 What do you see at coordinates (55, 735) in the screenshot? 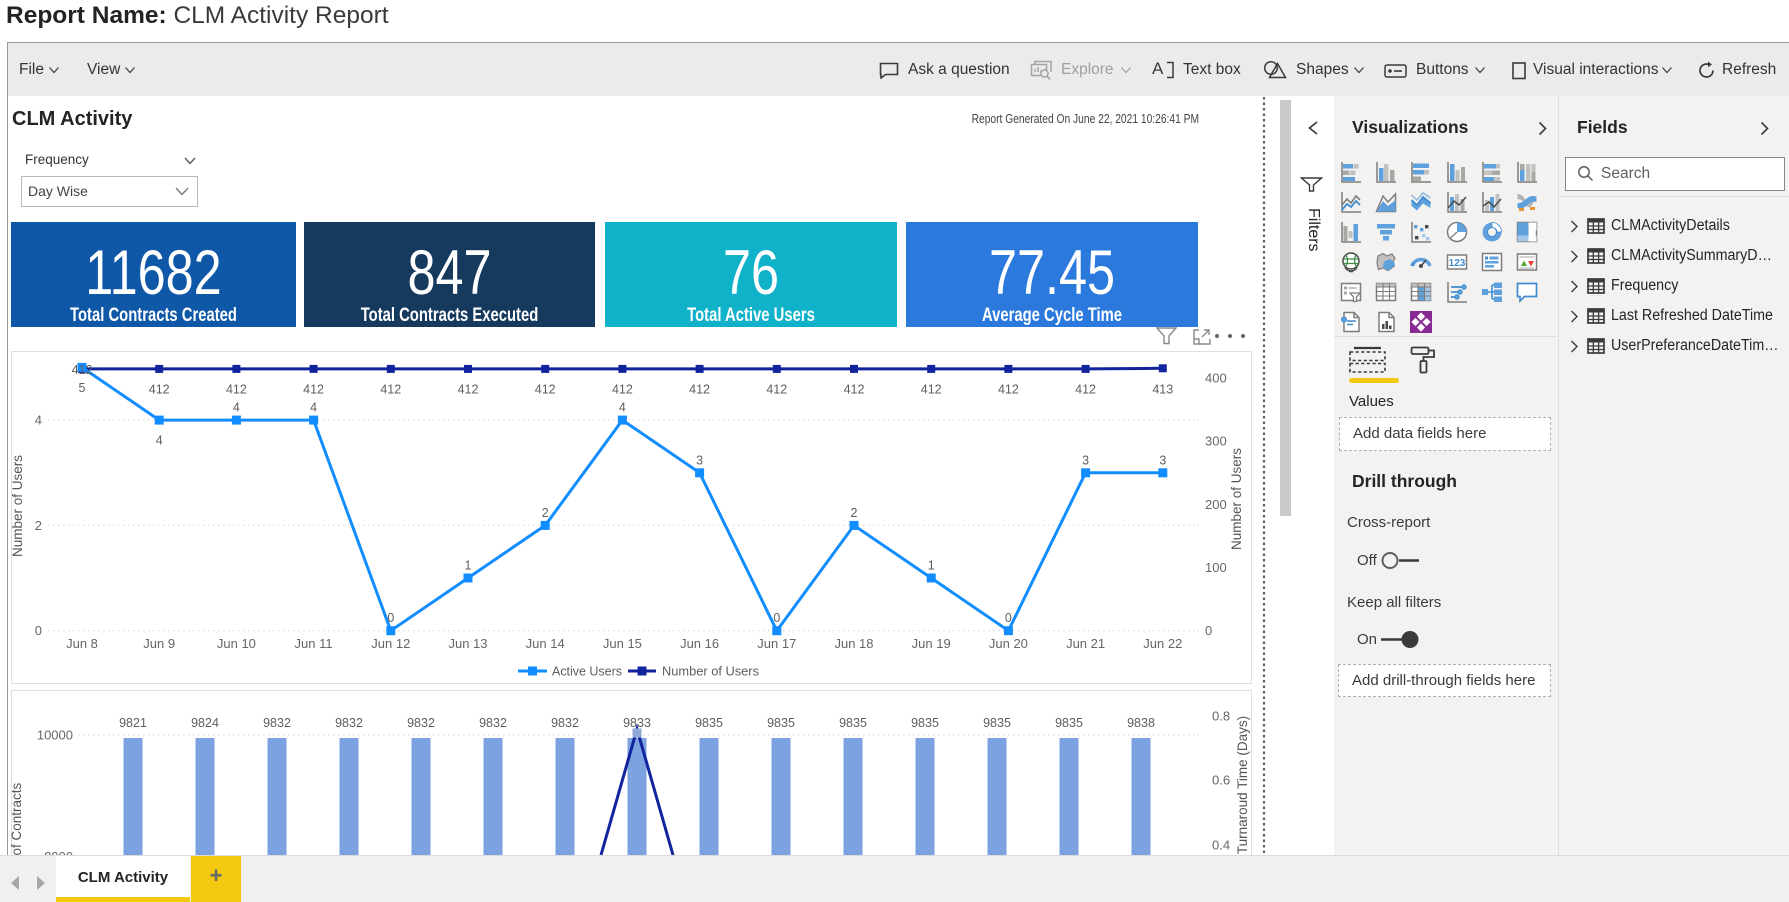
I see `svg-text: 10000` at bounding box center [55, 735].